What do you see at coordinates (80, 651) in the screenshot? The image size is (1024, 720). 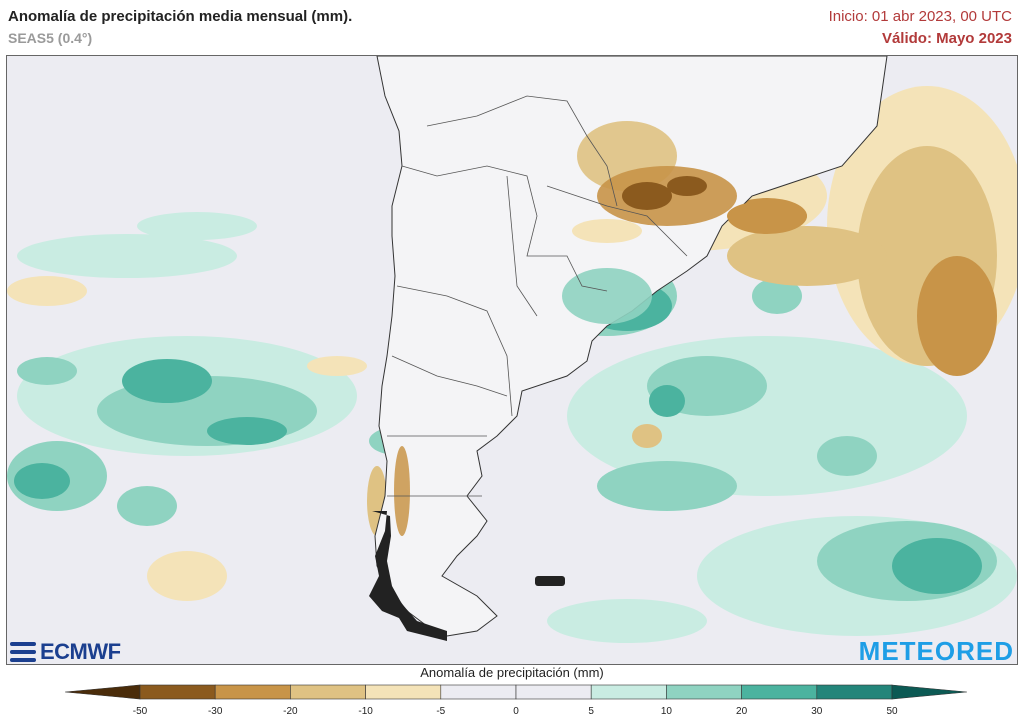 I see `ecmwf-logo-text: ECMWF` at bounding box center [80, 651].